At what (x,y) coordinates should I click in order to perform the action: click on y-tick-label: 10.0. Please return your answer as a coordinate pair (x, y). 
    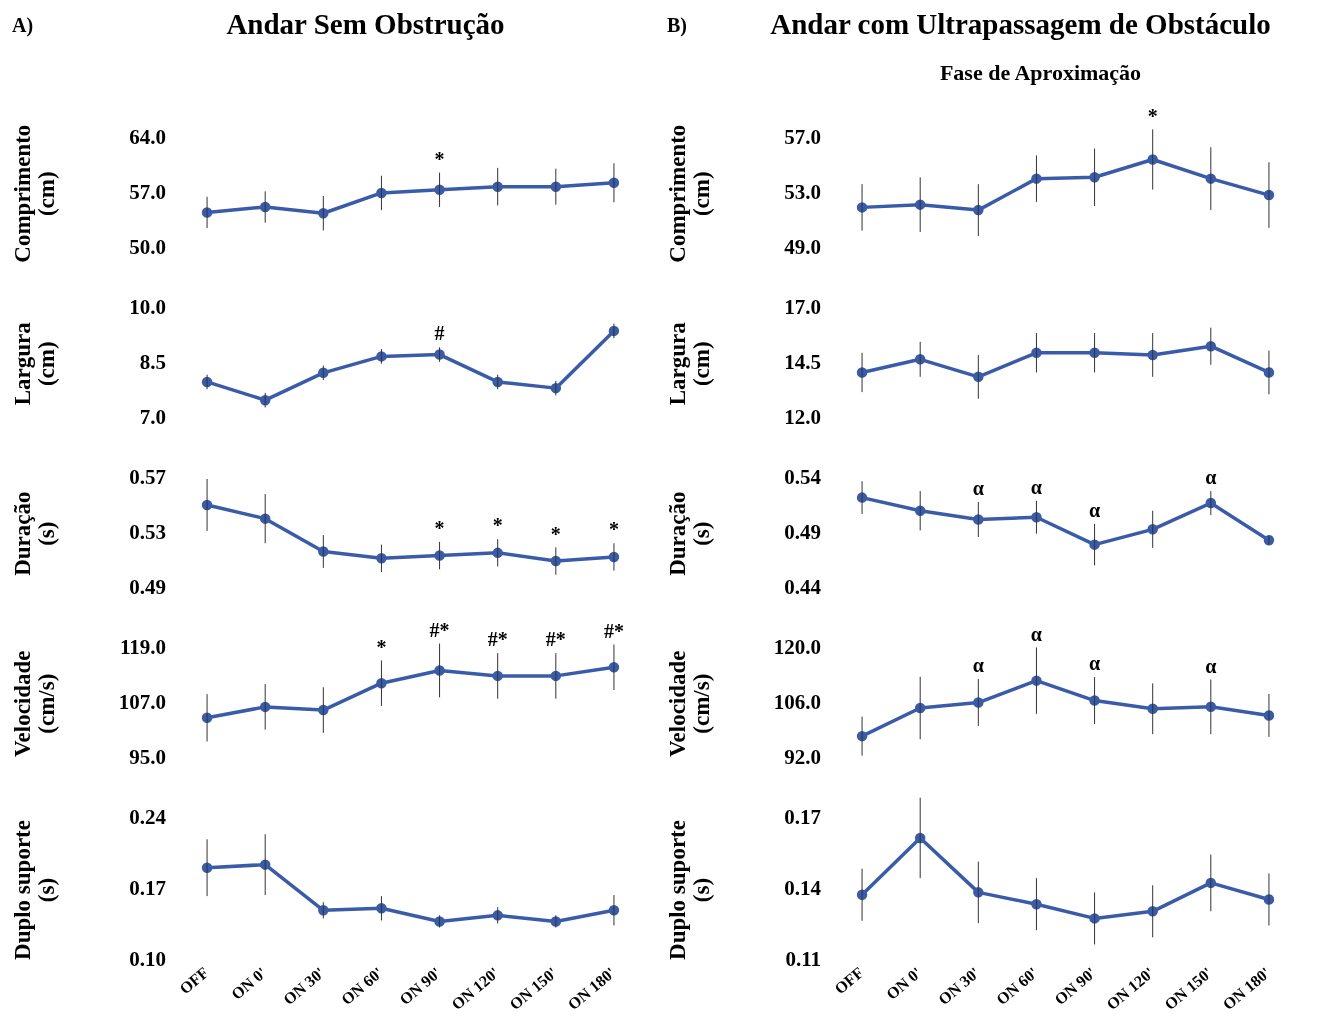
    Looking at the image, I should click on (147, 307).